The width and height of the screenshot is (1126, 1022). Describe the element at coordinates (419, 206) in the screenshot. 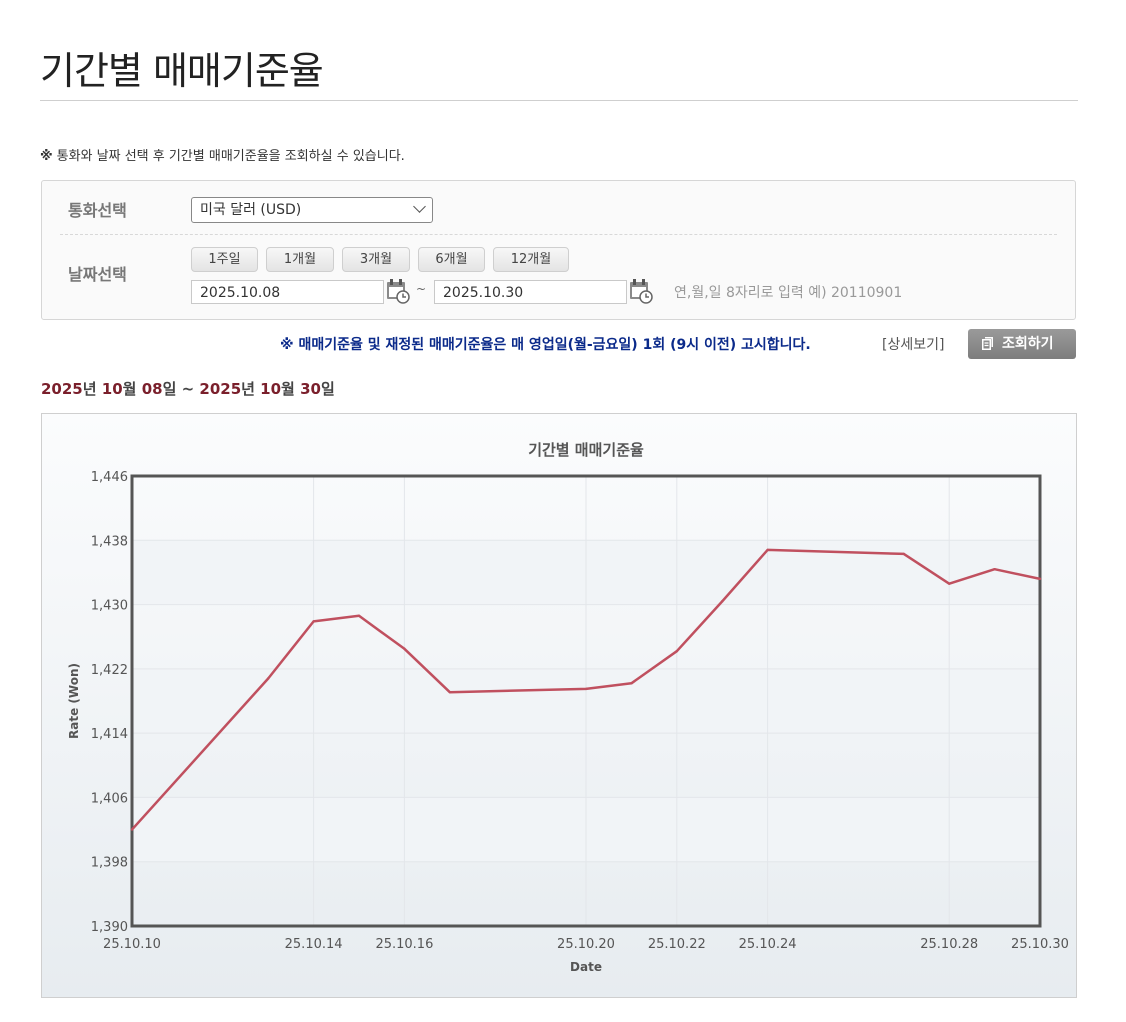

I see `chevron-down-icon` at that location.